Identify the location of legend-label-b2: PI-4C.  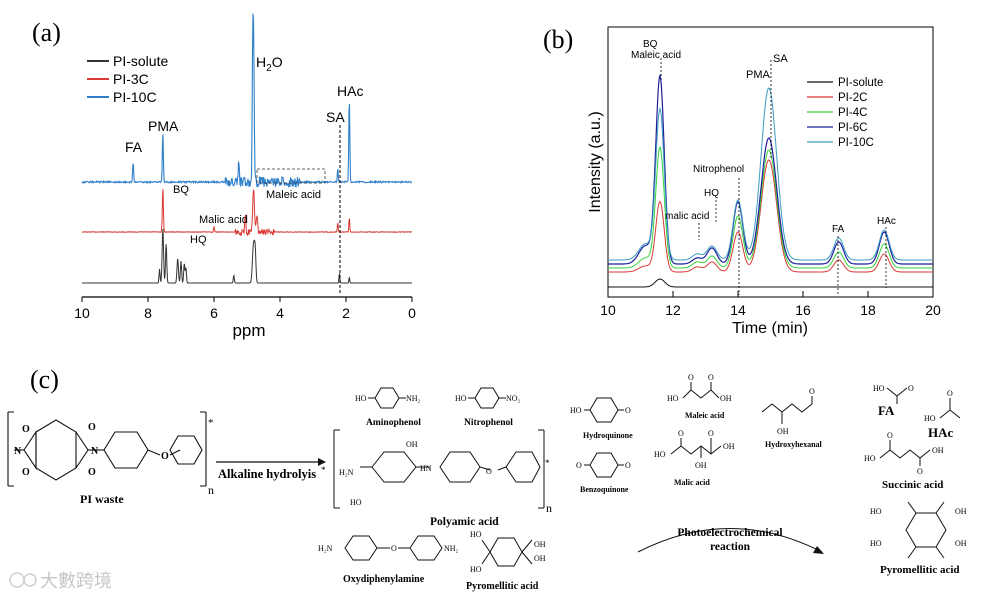
(852, 113).